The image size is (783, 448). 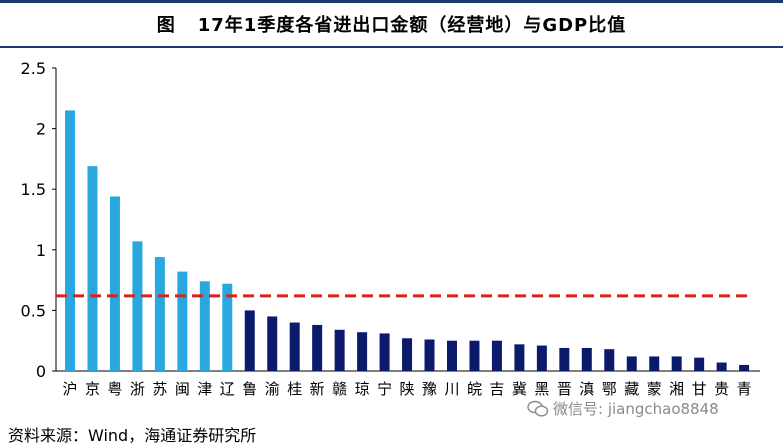 What do you see at coordinates (69, 389) in the screenshot?
I see `x-tick-label: 沪` at bounding box center [69, 389].